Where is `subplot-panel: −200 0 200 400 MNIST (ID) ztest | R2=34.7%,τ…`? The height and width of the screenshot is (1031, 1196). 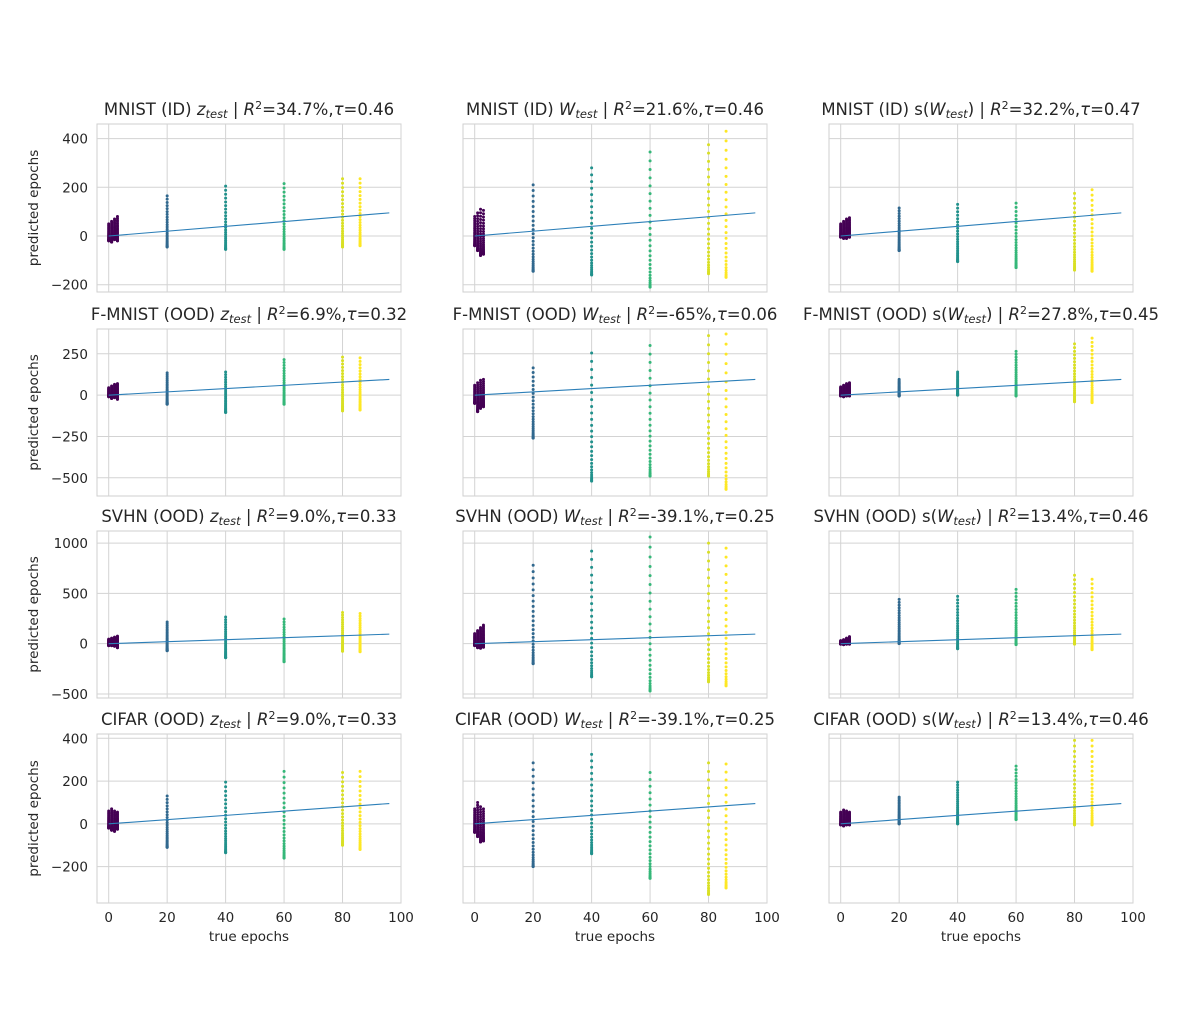
subplot-panel: −200 0 200 400 MNIST (ID) ztest | R2=34.7%,τ… is located at coordinates (226, 196).